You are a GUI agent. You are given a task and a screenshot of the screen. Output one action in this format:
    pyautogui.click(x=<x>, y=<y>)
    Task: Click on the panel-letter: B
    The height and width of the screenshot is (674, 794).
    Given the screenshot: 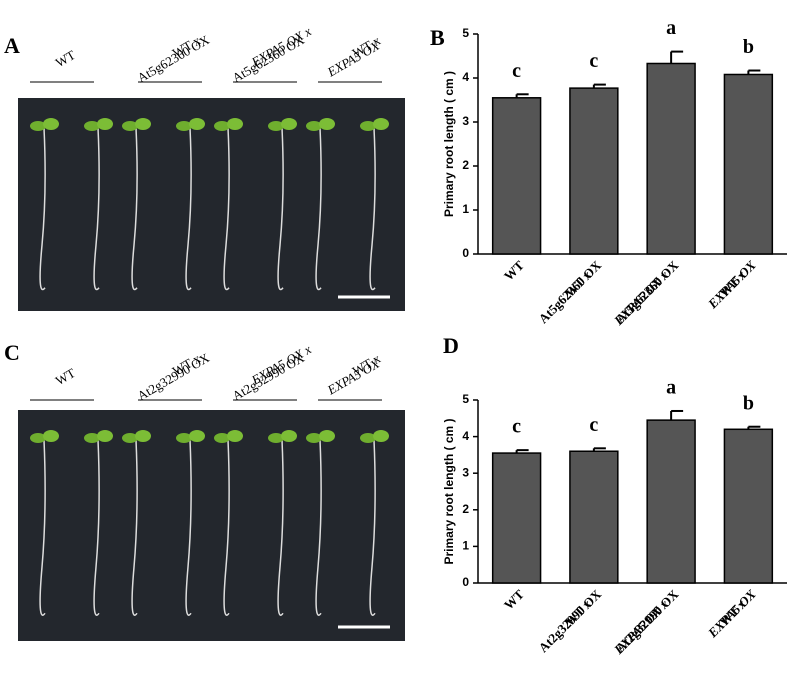 What is the action you would take?
    pyautogui.click(x=437, y=37)
    